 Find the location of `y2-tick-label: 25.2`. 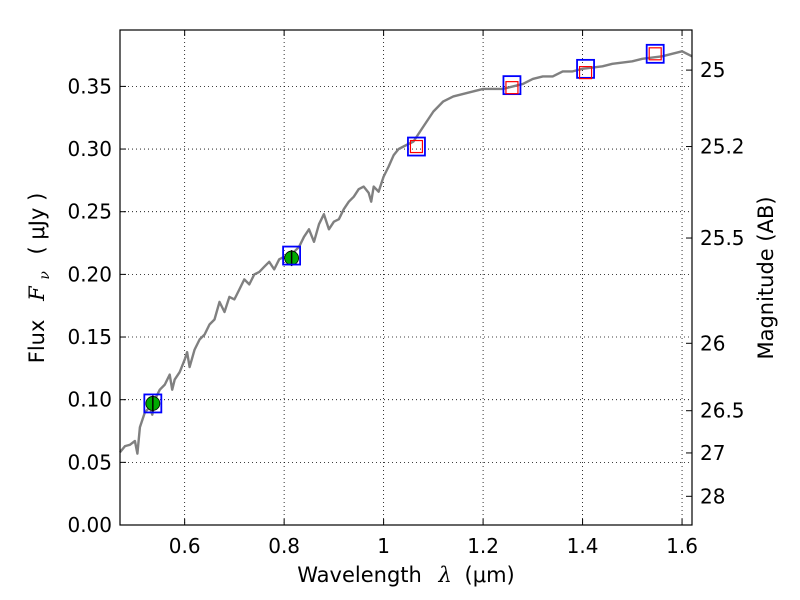

y2-tick-label: 25.2 is located at coordinates (722, 147).